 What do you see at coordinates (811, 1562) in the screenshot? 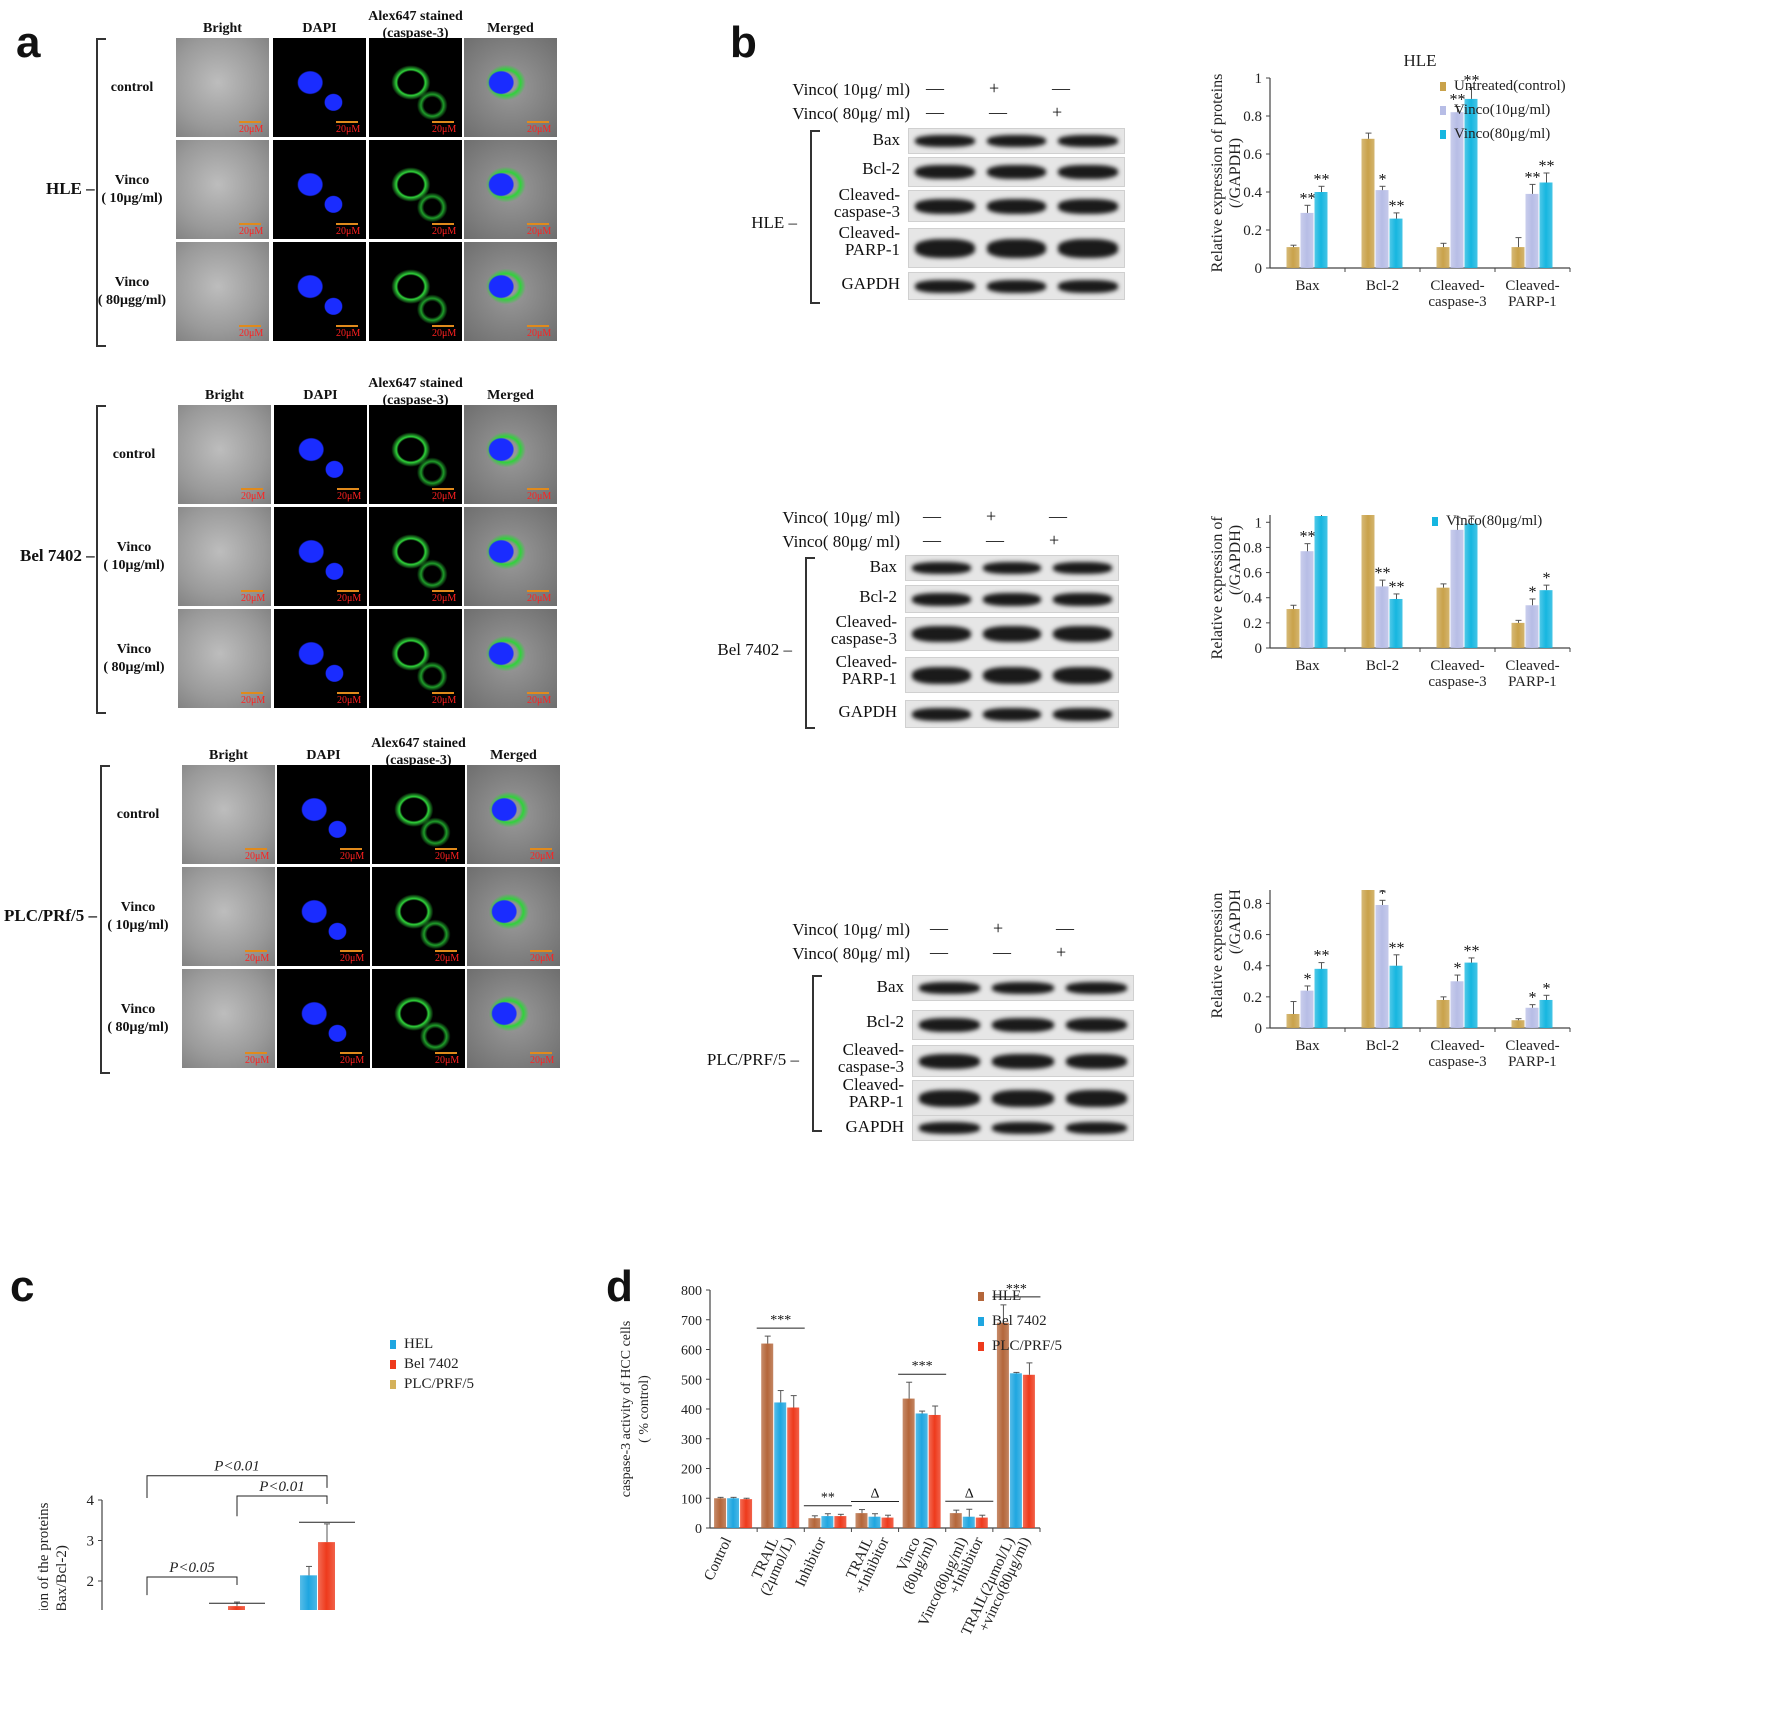
I see `x-tick-label: Inhibitor` at bounding box center [811, 1562].